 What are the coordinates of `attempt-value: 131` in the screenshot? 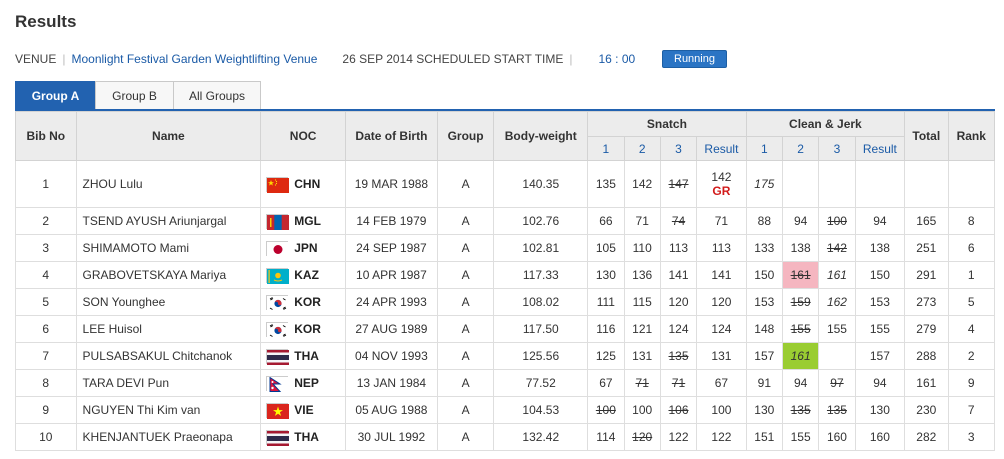 It's located at (642, 356).